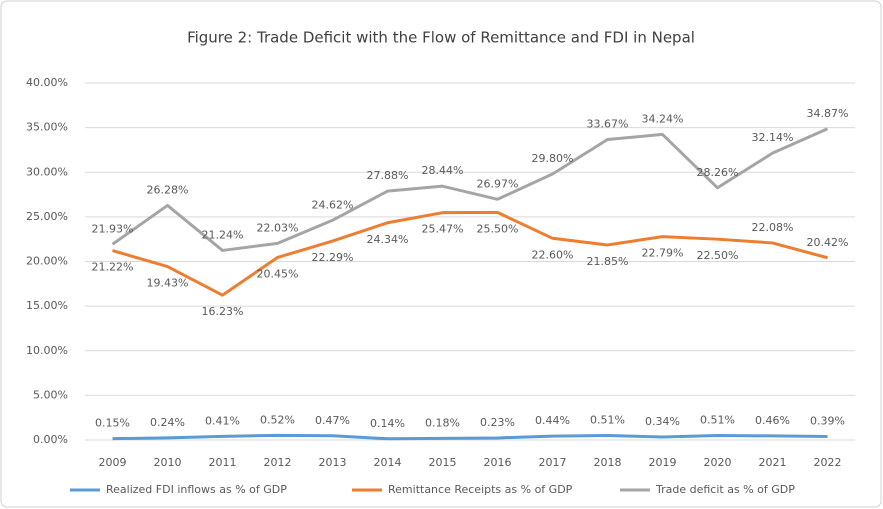  What do you see at coordinates (47, 171) in the screenshot?
I see `y-tick-label: 30.00%` at bounding box center [47, 171].